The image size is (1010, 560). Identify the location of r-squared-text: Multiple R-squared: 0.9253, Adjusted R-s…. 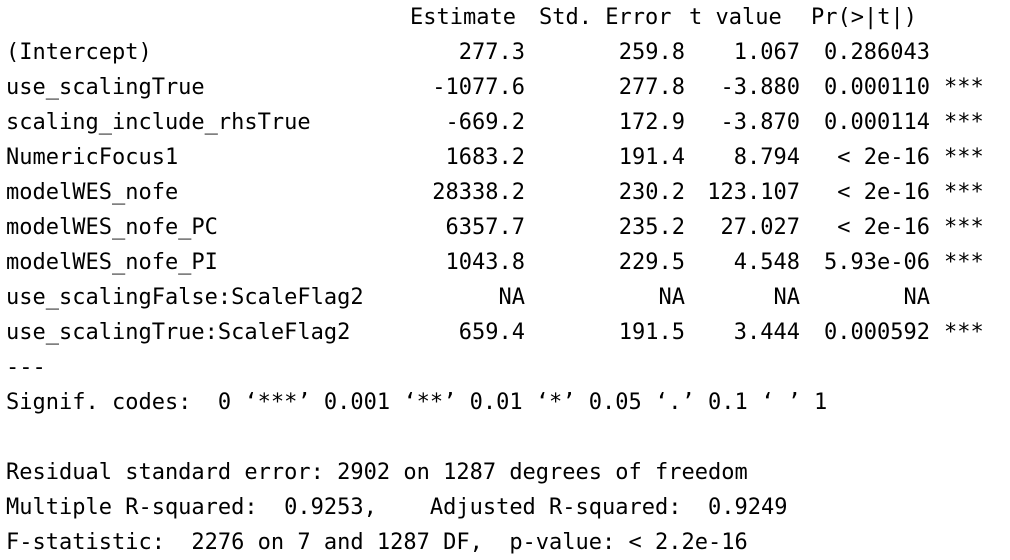
(397, 507).